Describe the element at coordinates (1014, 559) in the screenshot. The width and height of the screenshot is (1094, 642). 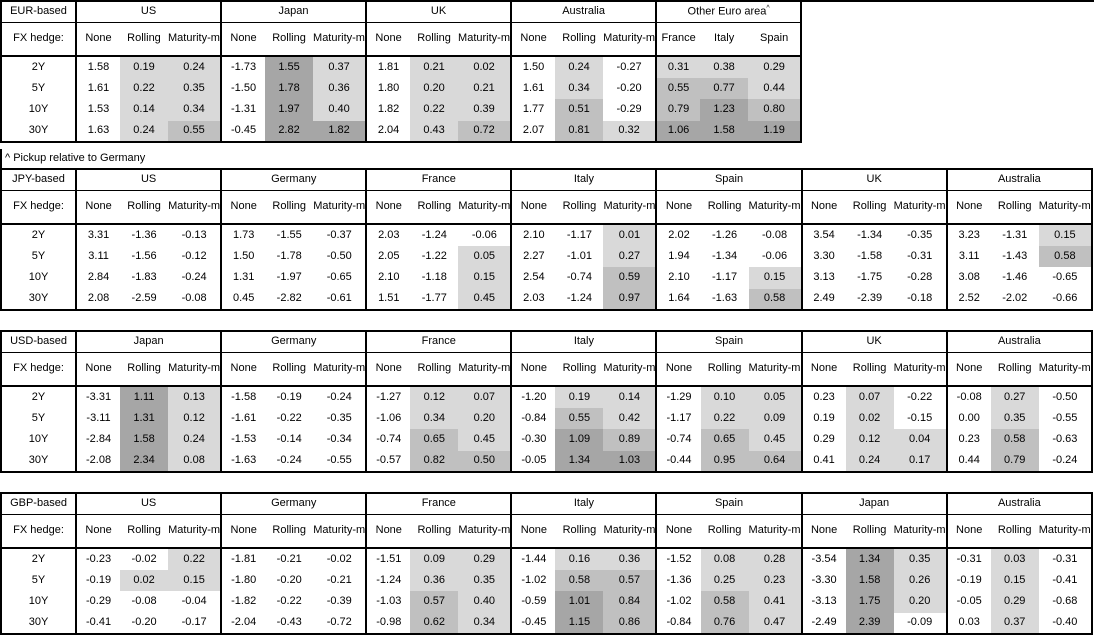
I see `data-cell: 0.03` at that location.